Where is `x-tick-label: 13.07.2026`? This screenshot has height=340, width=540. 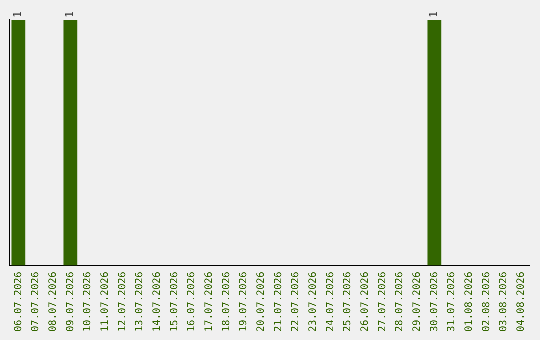 x-tick-label: 13.07.2026 is located at coordinates (140, 302).